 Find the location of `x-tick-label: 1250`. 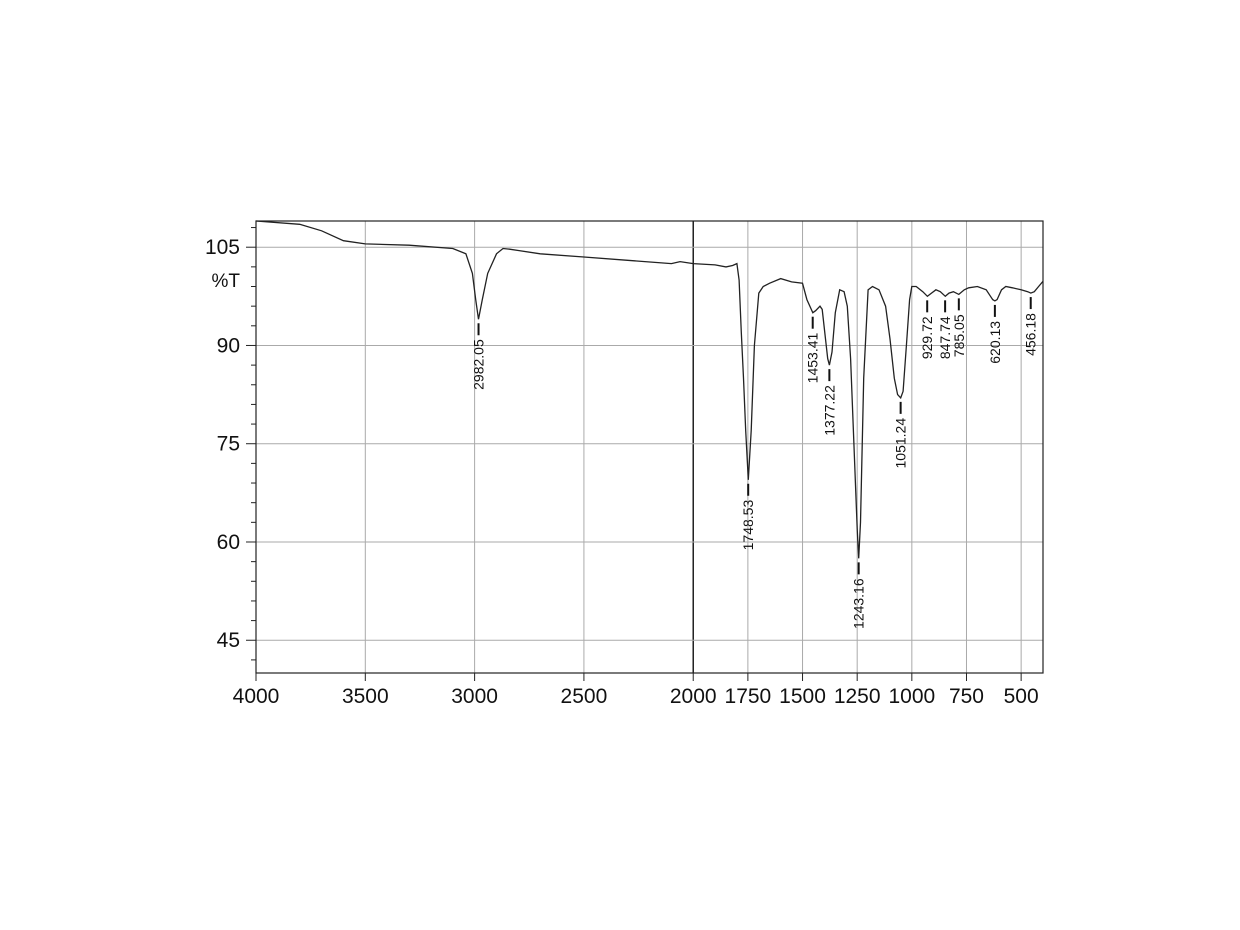

x-tick-label: 1250 is located at coordinates (857, 696).